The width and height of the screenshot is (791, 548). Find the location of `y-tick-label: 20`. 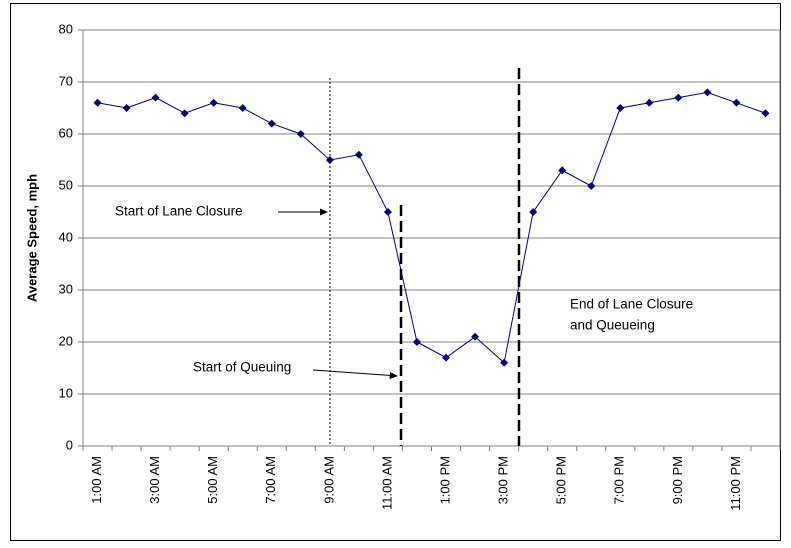

y-tick-label: 20 is located at coordinates (66, 340).